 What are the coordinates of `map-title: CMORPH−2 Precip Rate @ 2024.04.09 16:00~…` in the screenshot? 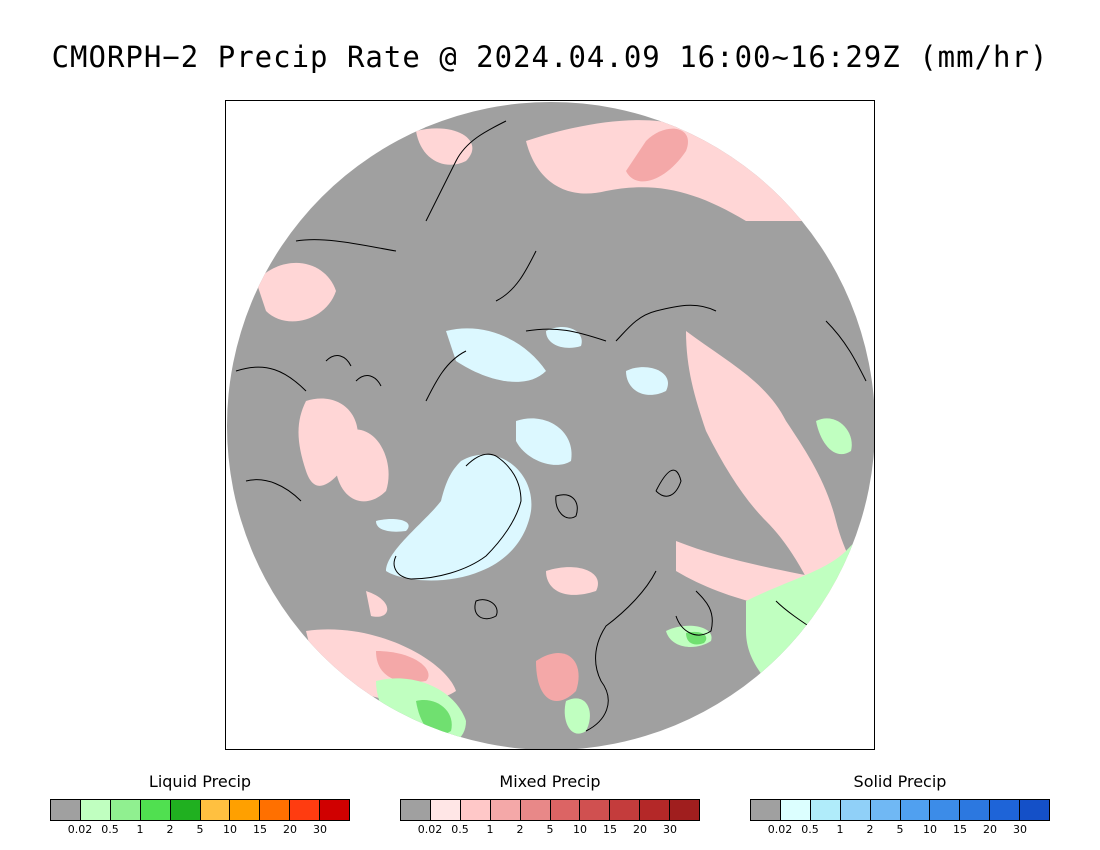 It's located at (550, 57).